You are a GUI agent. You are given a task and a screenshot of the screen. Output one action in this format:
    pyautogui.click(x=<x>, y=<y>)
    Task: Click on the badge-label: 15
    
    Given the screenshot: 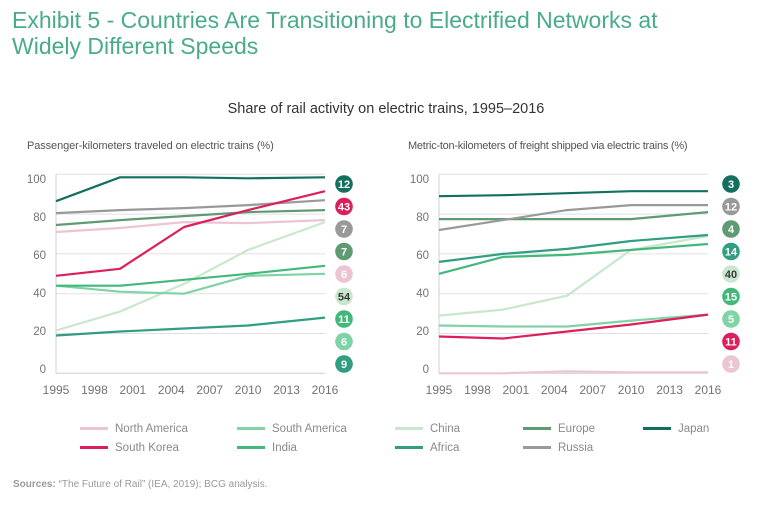 What is the action you would take?
    pyautogui.click(x=731, y=298)
    